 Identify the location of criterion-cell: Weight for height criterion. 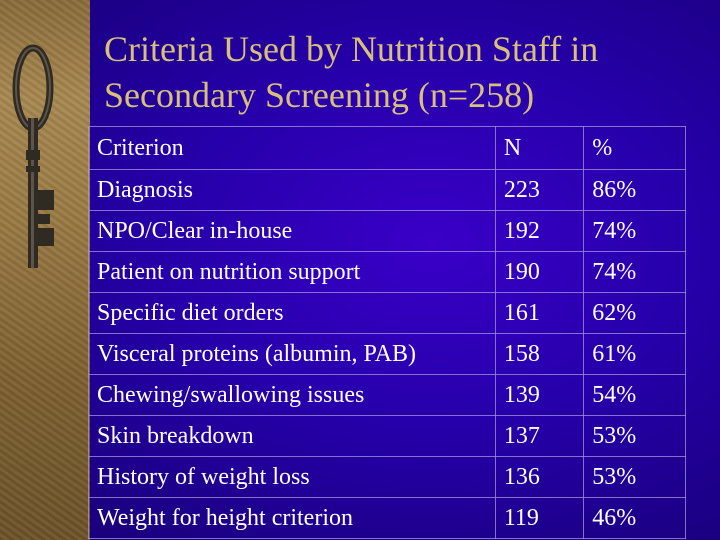
(292, 518).